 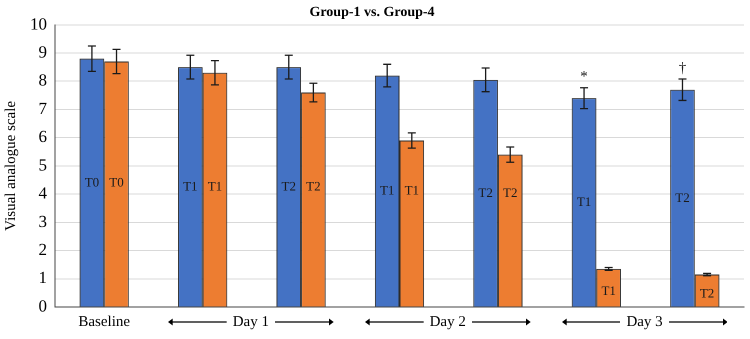 What do you see at coordinates (447, 322) in the screenshot?
I see `text: Day 2` at bounding box center [447, 322].